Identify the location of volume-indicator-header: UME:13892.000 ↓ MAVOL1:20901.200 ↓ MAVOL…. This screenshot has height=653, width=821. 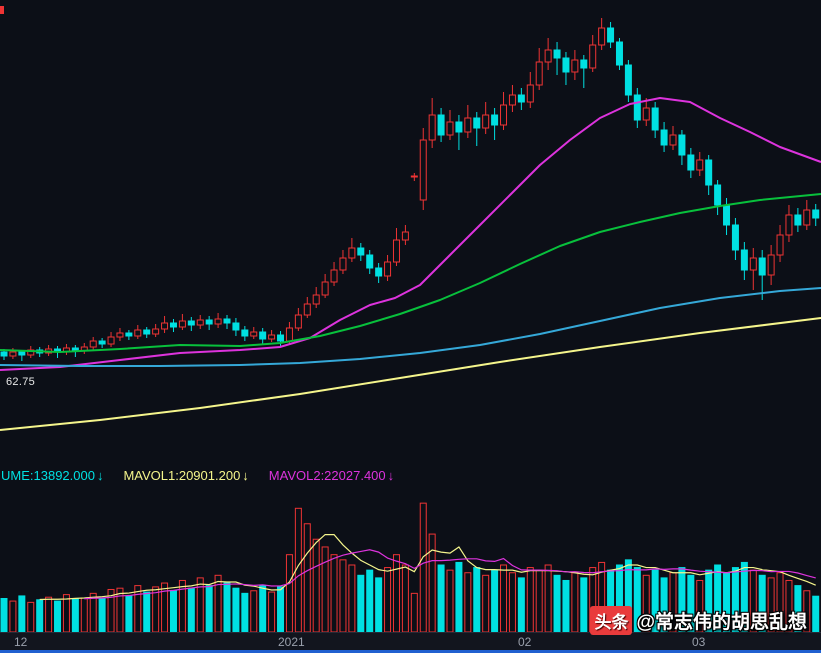
(410, 475).